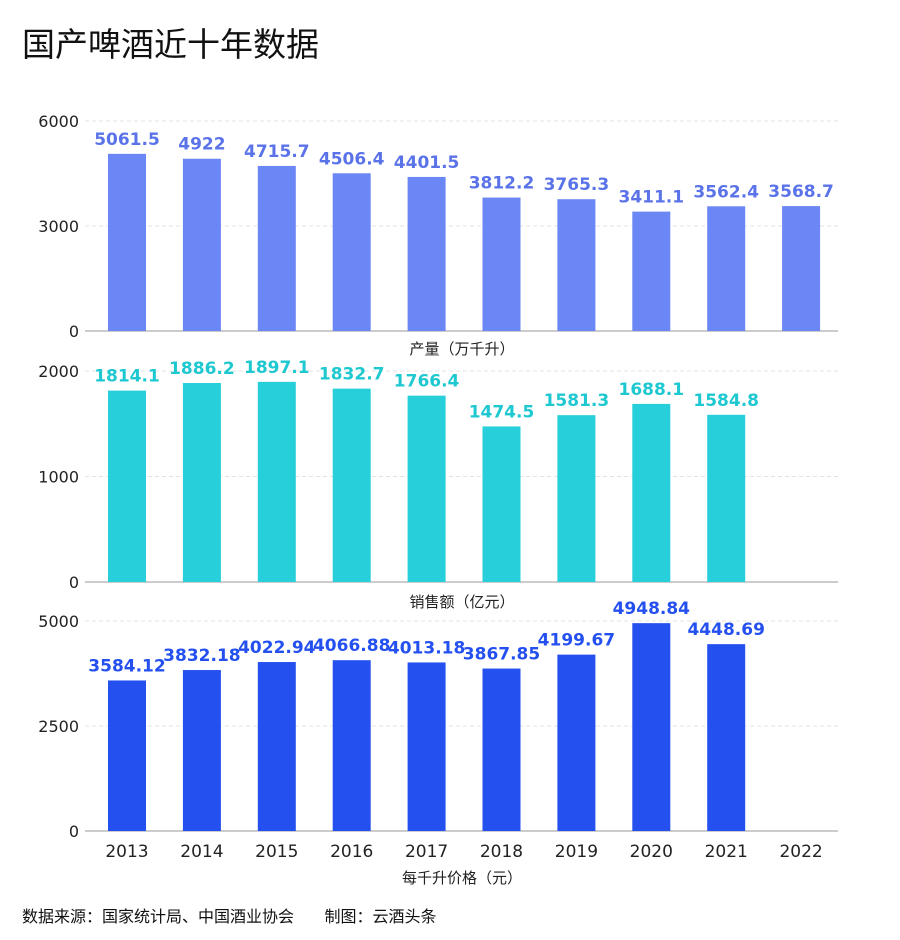 The image size is (900, 940). Describe the element at coordinates (651, 390) in the screenshot. I see `data-label: 1688.1` at that location.